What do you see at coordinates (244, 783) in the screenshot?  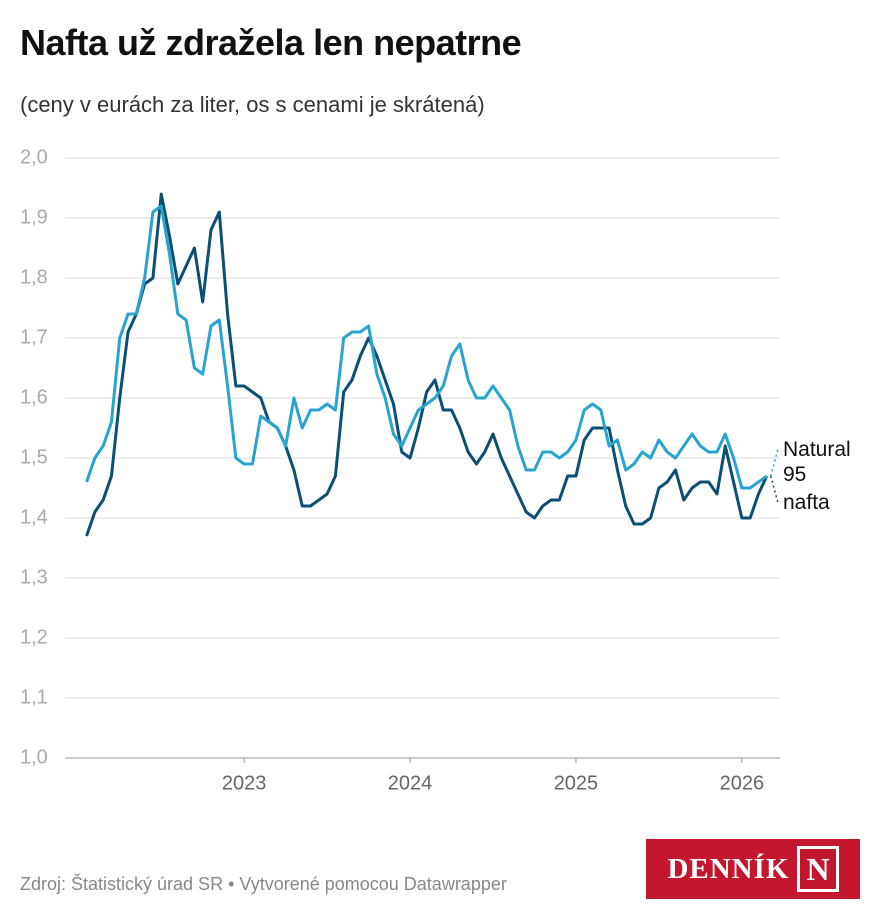 I see `x-tick-label: 2023` at bounding box center [244, 783].